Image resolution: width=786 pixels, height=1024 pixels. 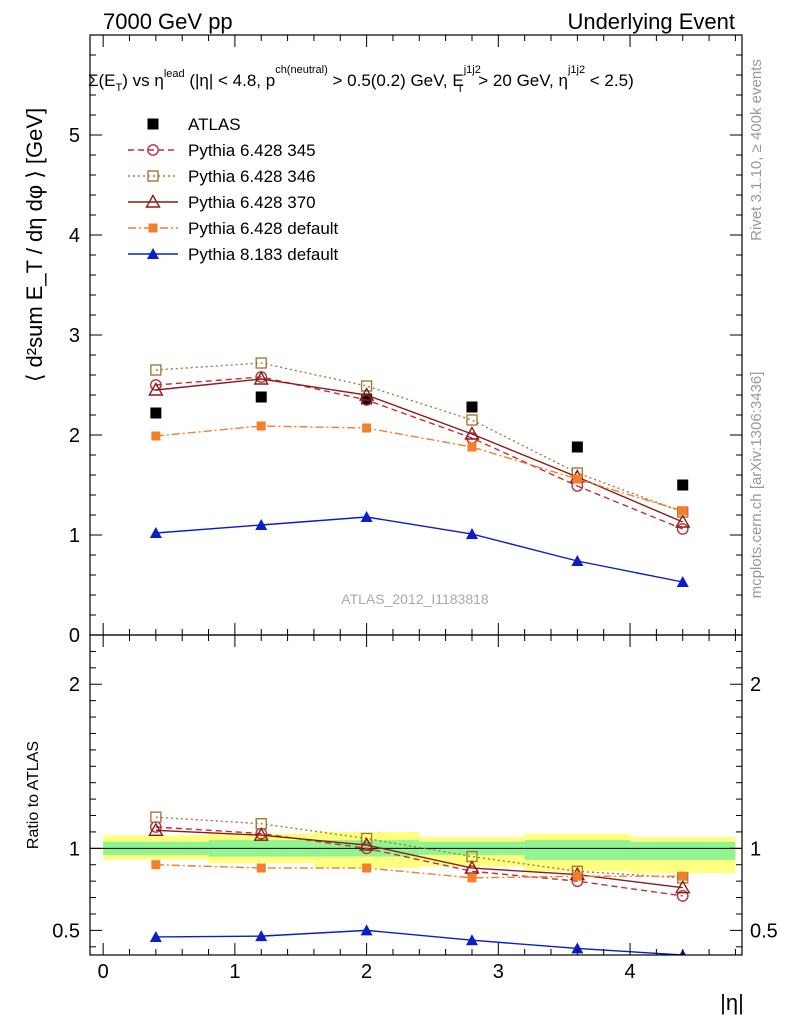 I want to click on legend-label-pythia-6-428-346: Pythia 6.428 346, so click(x=252, y=176).